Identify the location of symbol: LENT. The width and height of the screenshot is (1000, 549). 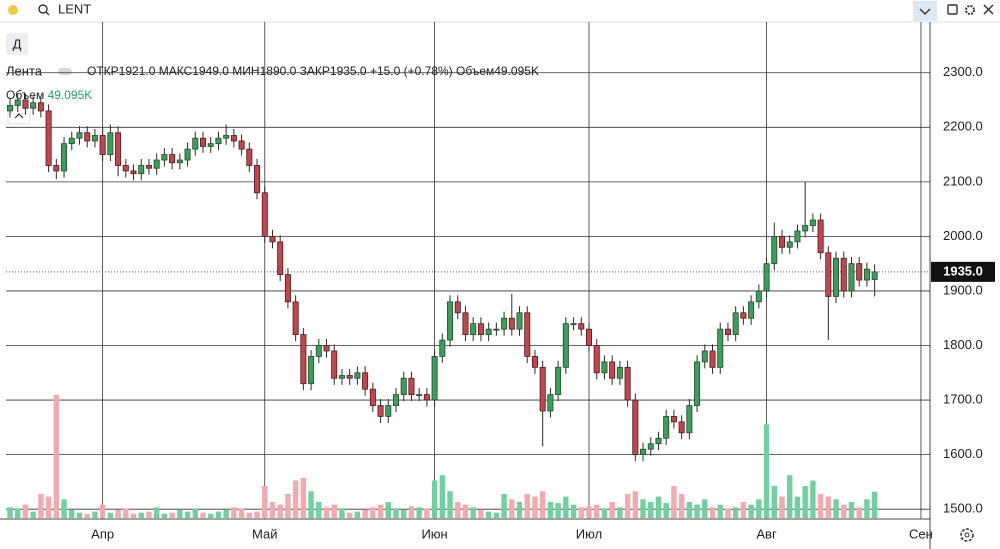
(74, 8).